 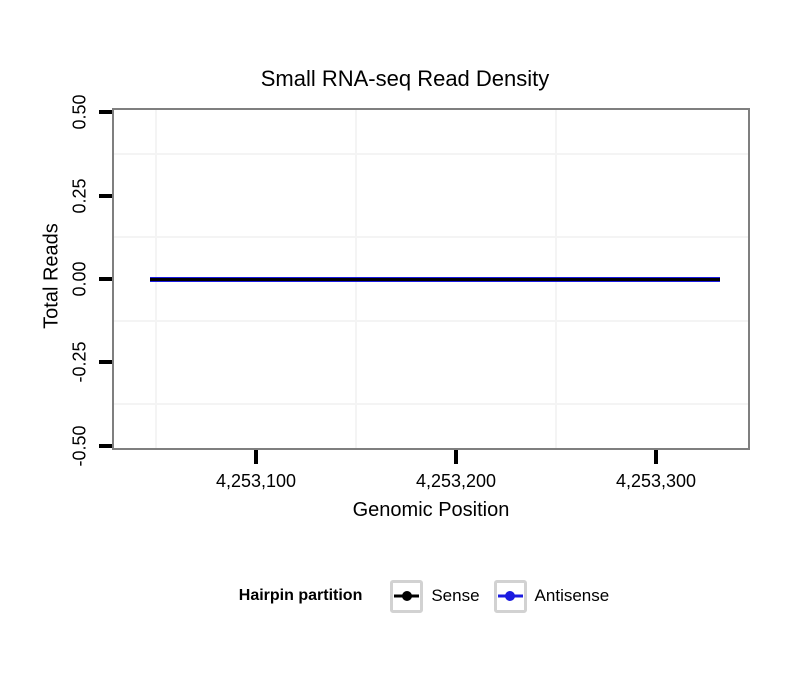 What do you see at coordinates (435, 279) in the screenshot?
I see `series-line-sense` at bounding box center [435, 279].